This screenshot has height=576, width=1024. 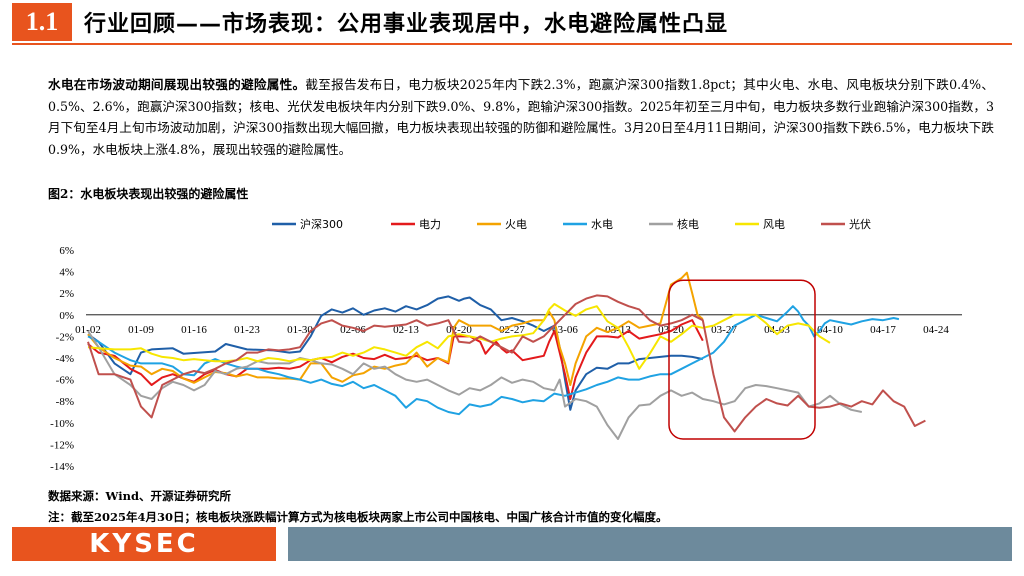 I want to click on x-tick-label: 04-10, so click(x=830, y=330).